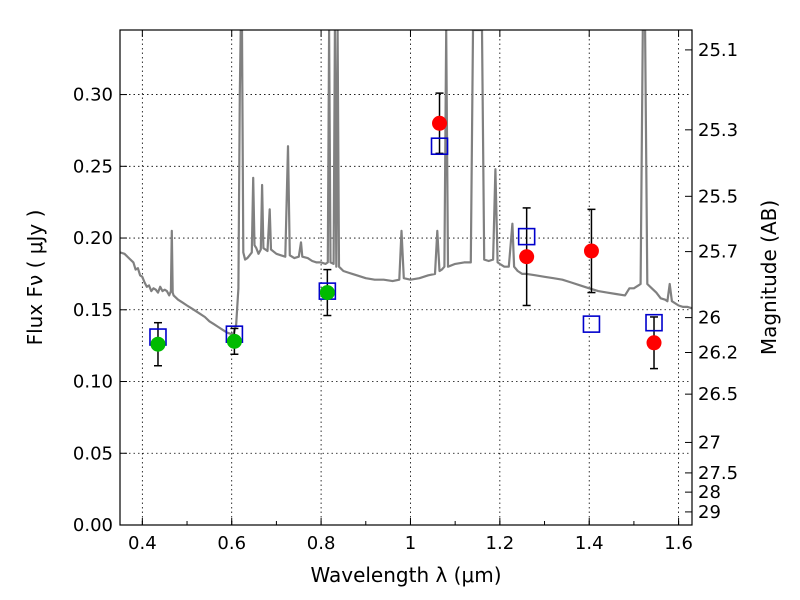  Describe the element at coordinates (93, 238) in the screenshot. I see `y-tick-label: 0.20` at that location.